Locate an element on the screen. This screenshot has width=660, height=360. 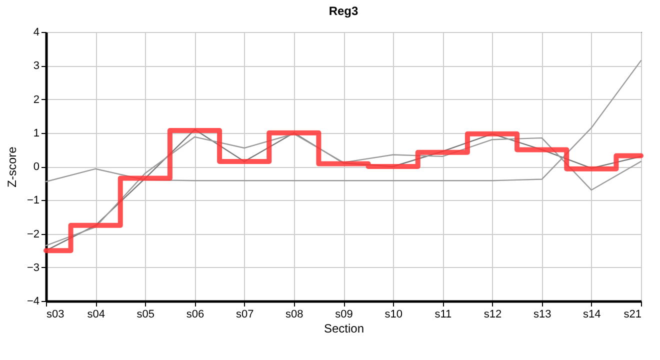
x-tick-label: s12 is located at coordinates (493, 314).